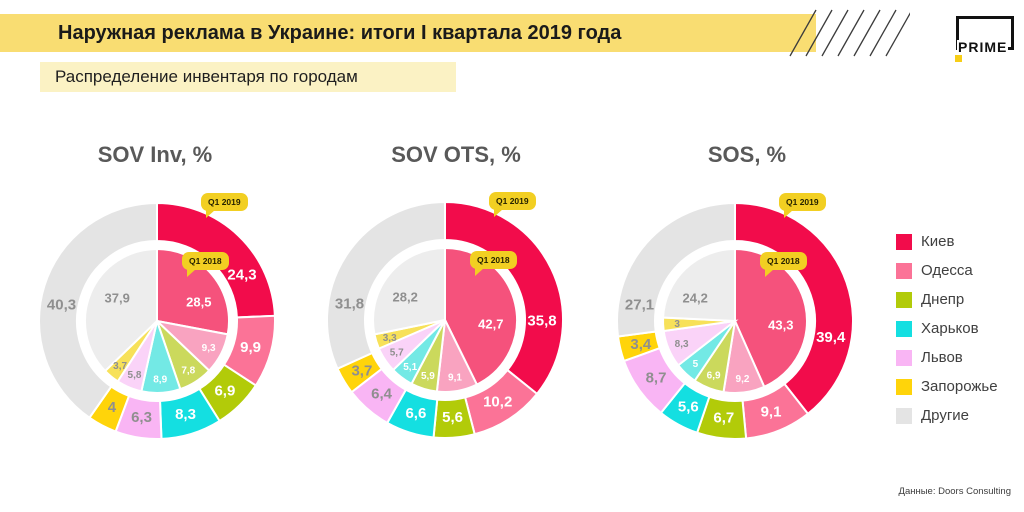  I want to click on legend-swatch-kharkov, so click(904, 328).